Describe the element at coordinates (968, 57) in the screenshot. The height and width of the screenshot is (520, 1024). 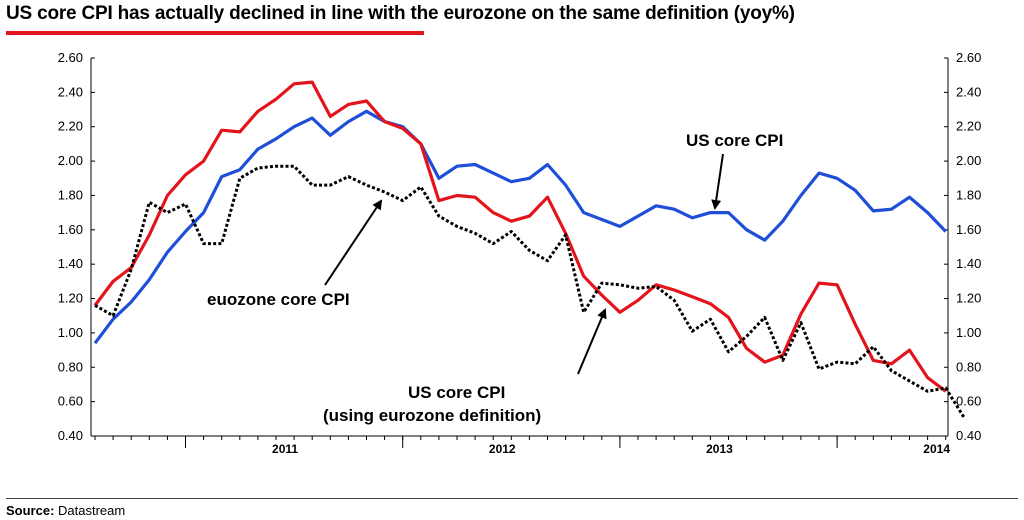
I see `y-tick-label-right: 2.60` at that location.